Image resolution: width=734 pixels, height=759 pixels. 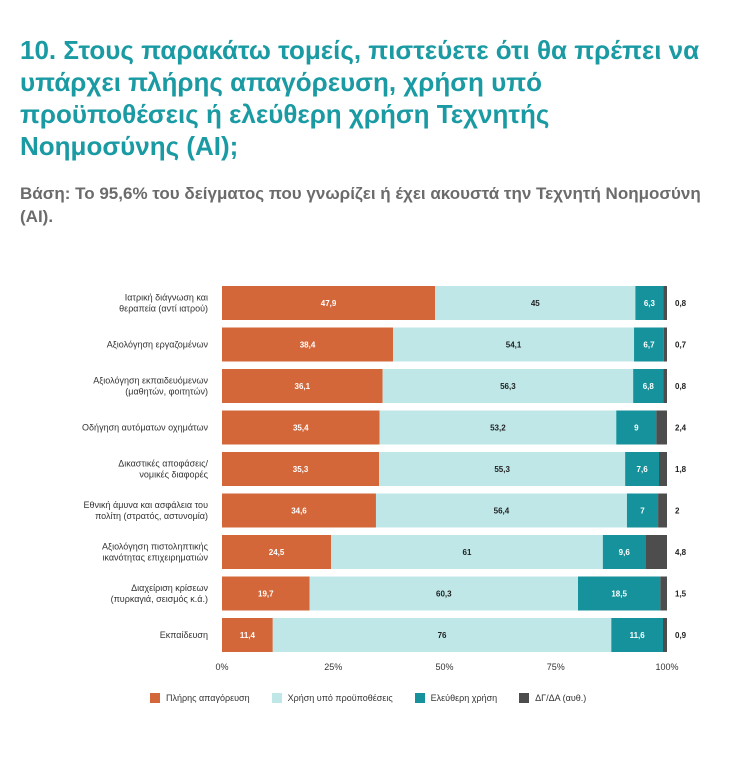 I want to click on data-label: 6,8, so click(x=649, y=386).